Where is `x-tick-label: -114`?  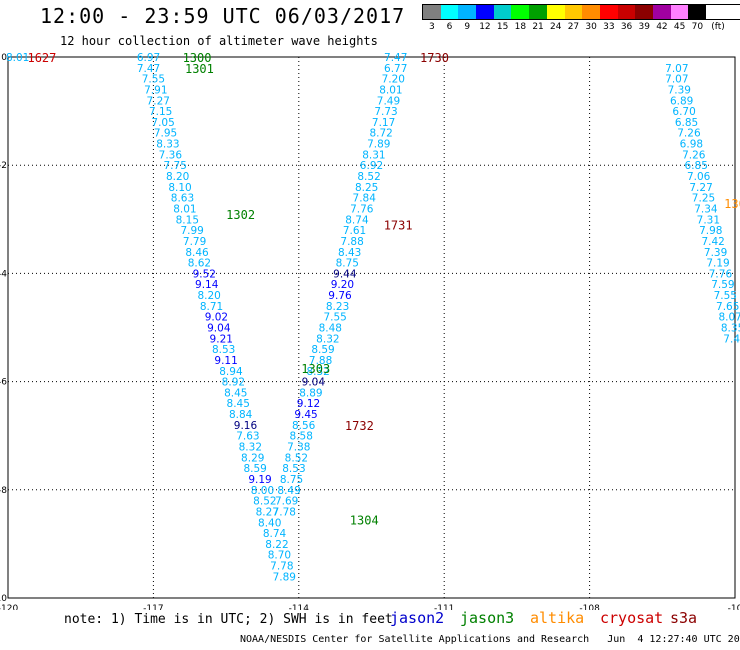
x-tick-label: -114 is located at coordinates (299, 607).